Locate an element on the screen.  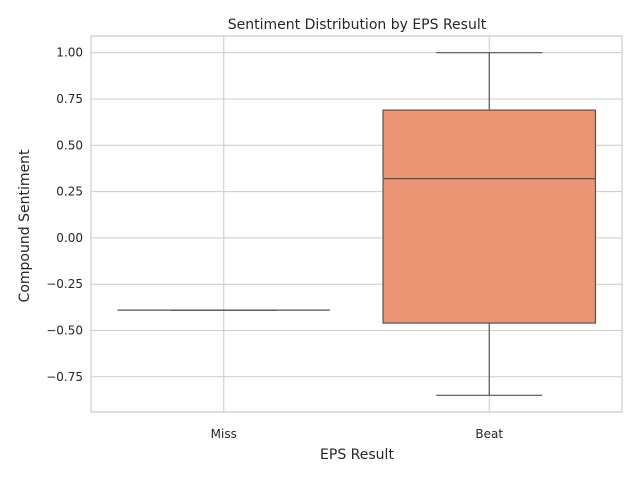
y-tick-label: 0.75 is located at coordinates (69, 99).